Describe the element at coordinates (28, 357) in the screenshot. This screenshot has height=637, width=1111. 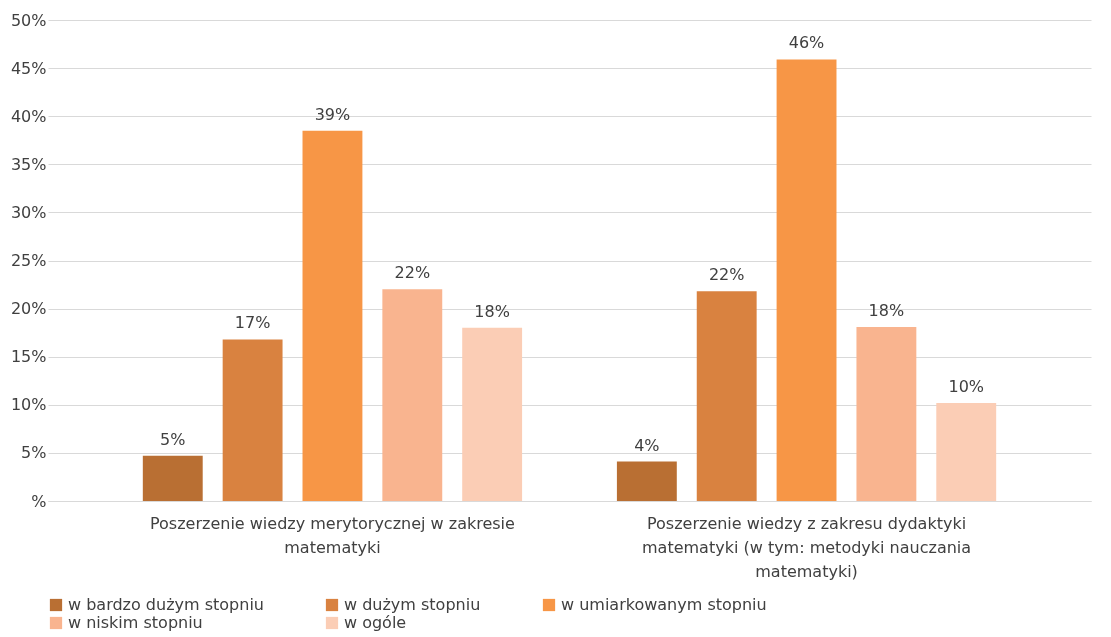
I see `y-tick-label: 15%` at that location.